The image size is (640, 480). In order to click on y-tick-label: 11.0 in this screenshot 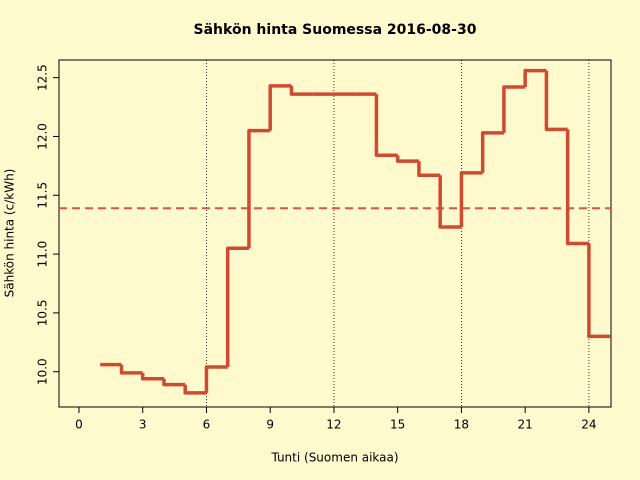, I will do `click(43, 254)`.